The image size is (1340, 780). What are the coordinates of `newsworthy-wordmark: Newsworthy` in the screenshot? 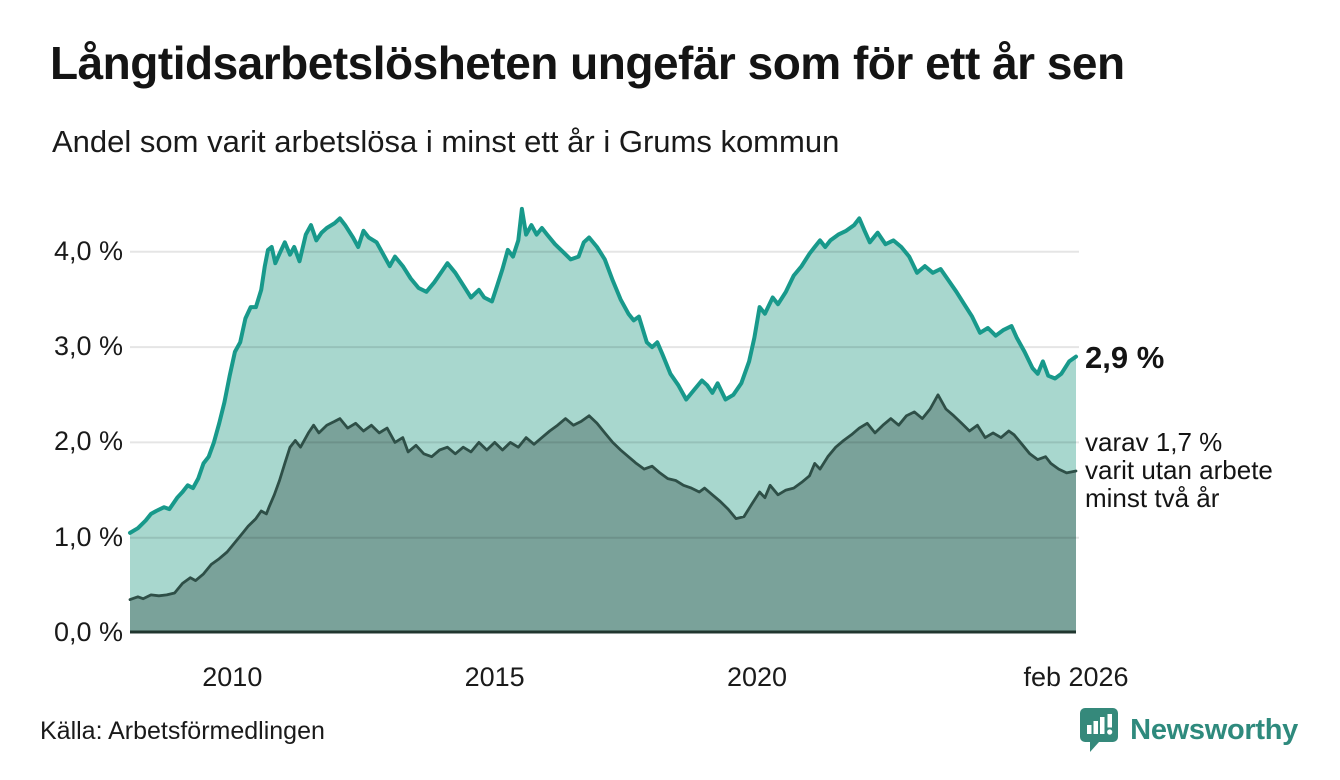 It's located at (1214, 729).